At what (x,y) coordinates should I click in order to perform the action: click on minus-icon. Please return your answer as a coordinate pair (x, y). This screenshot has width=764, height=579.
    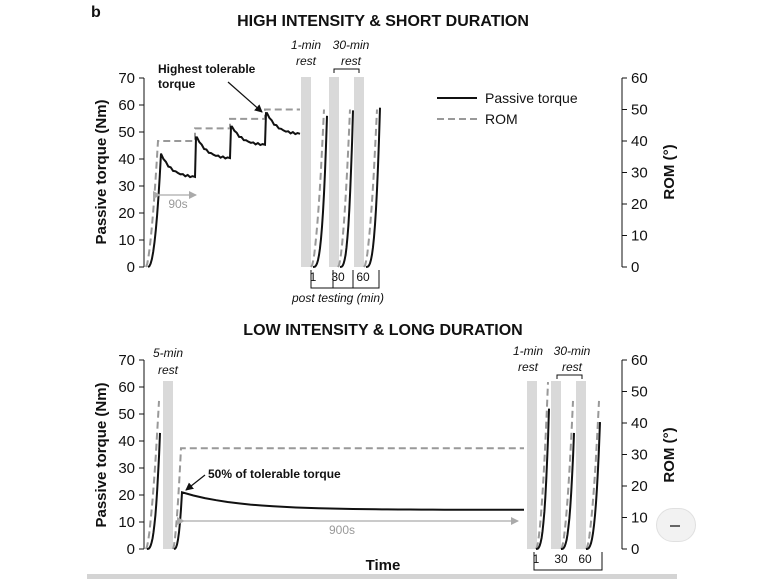
    Looking at the image, I should click on (675, 526).